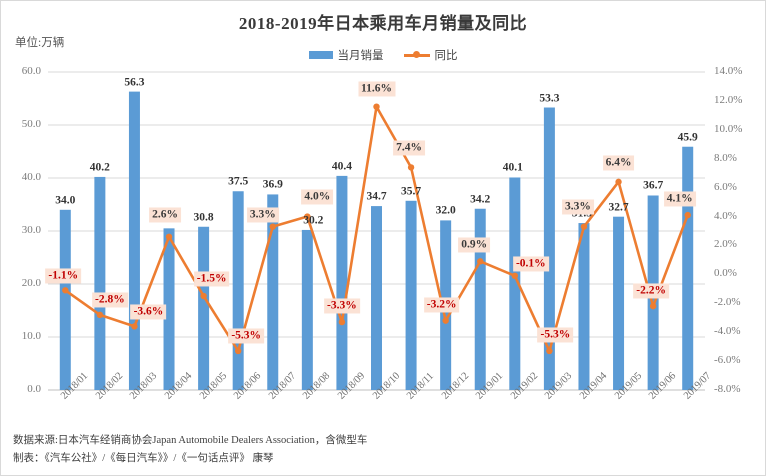 The width and height of the screenshot is (766, 476). I want to click on line-value-label: -2.2%, so click(651, 291).